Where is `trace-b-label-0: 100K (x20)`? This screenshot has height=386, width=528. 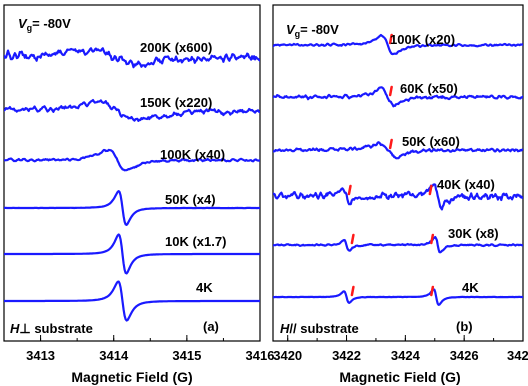 trace-b-label-0: 100K (x20) is located at coordinates (422, 39).